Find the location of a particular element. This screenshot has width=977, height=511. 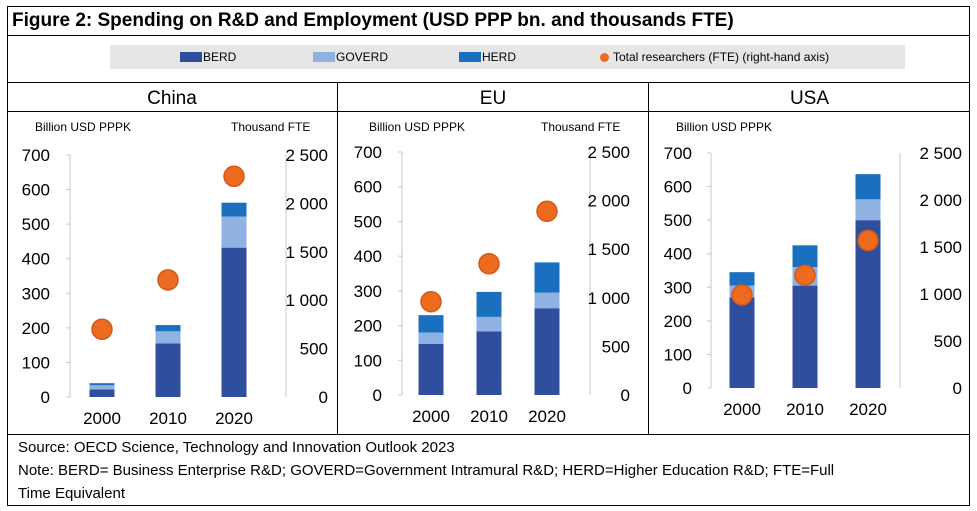

legend-label-goverd: GOVERD is located at coordinates (362, 57).